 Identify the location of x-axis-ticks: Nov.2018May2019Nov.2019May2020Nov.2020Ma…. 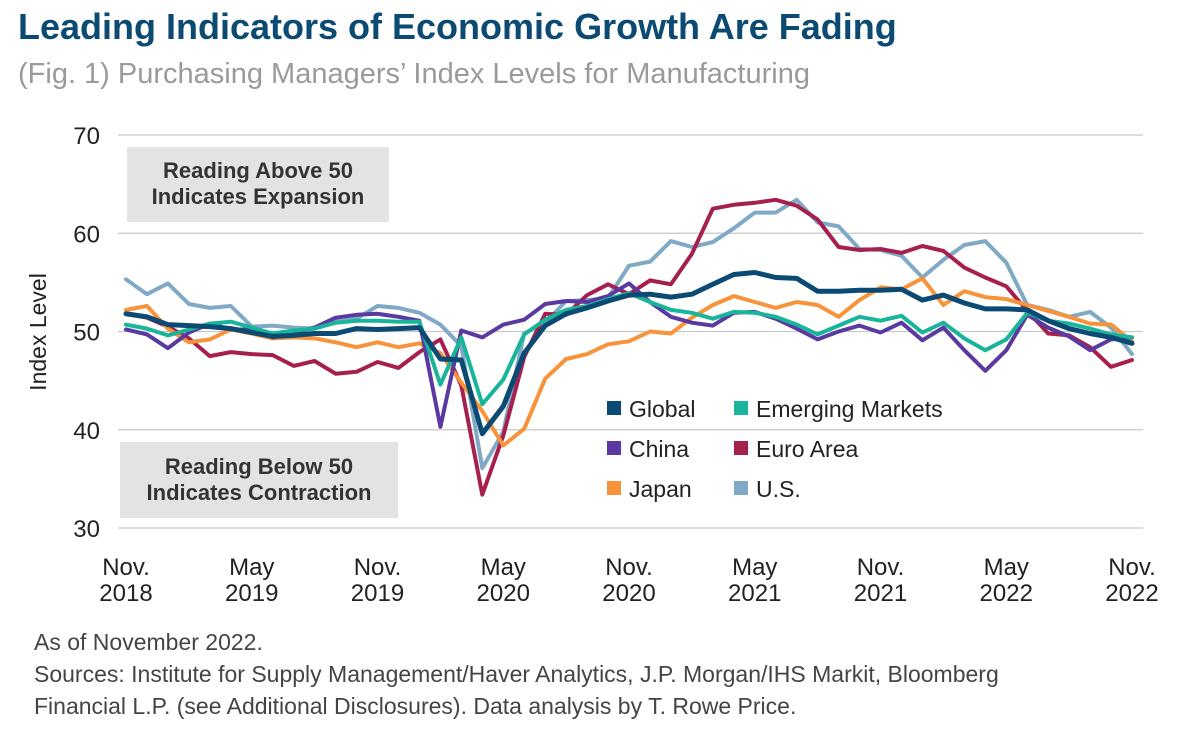
(628, 580).